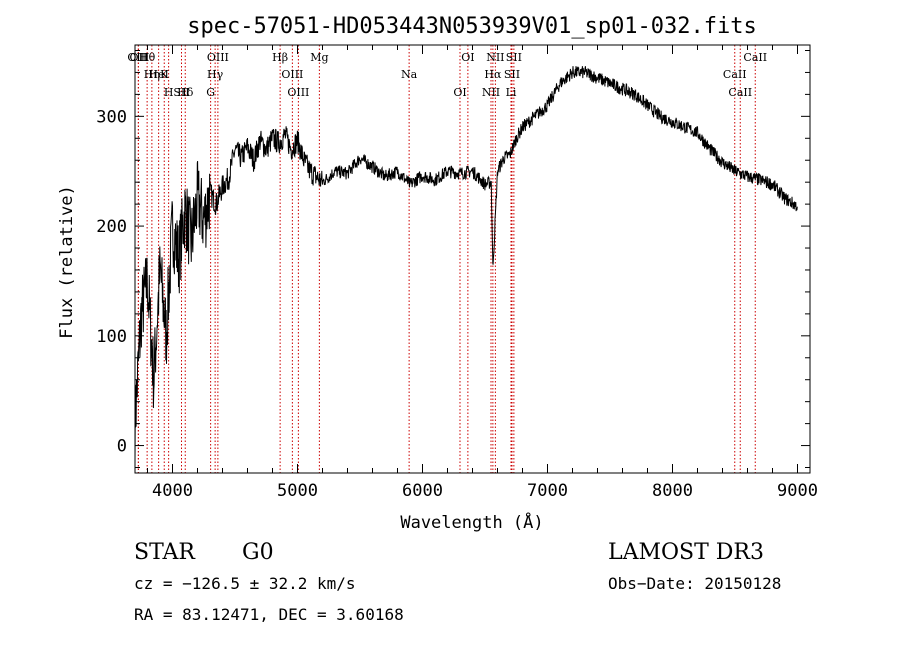 Image resolution: width=900 pixels, height=649 pixels. I want to click on spectral-line-label: Hα, so click(493, 74).